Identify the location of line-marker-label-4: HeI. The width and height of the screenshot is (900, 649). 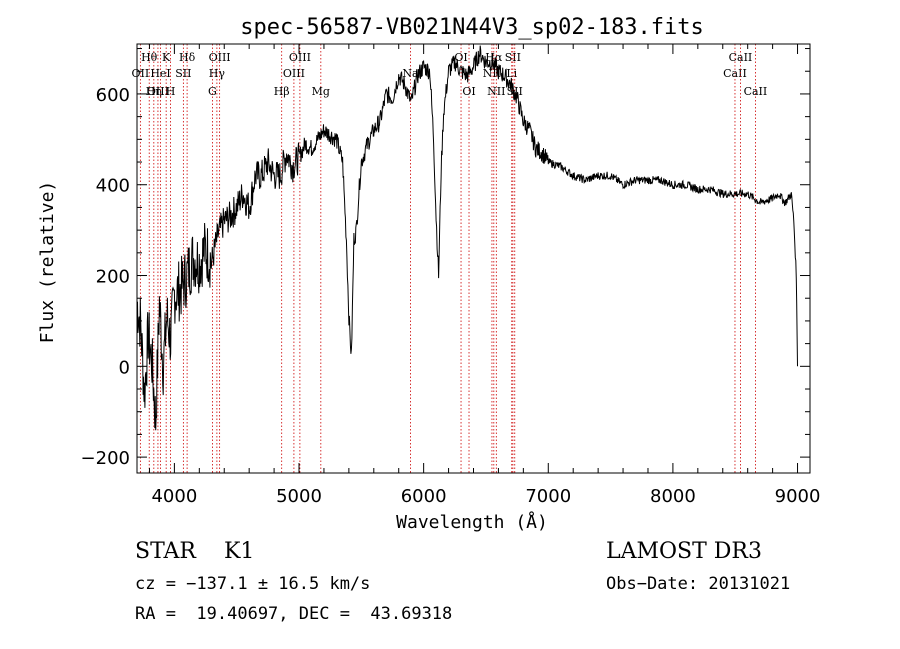
(160, 73).